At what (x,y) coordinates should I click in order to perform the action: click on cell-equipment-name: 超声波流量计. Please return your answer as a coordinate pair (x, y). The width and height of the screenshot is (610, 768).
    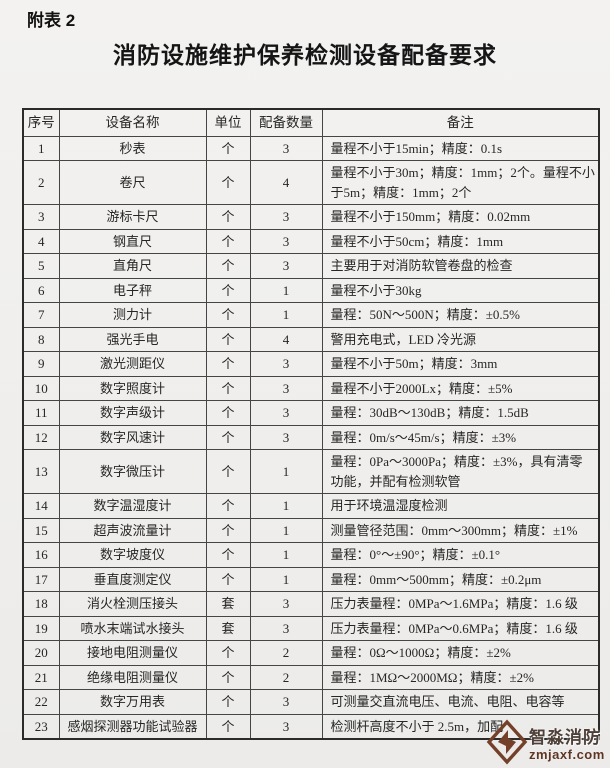
    Looking at the image, I should click on (132, 530).